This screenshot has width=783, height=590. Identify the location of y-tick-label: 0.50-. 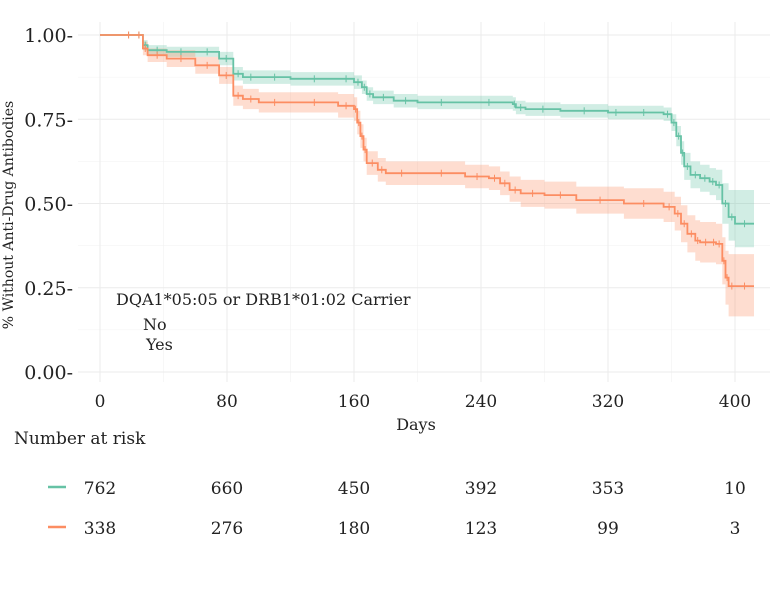
(48, 205).